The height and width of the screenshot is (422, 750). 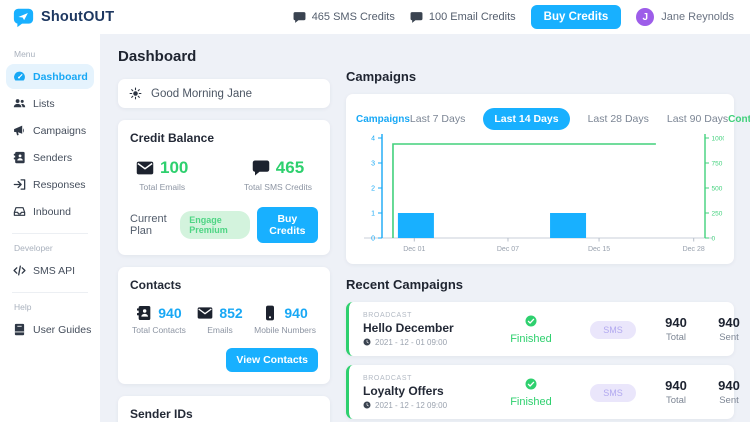 What do you see at coordinates (60, 76) in the screenshot?
I see `sidebar-item-label: Dashboard` at bounding box center [60, 76].